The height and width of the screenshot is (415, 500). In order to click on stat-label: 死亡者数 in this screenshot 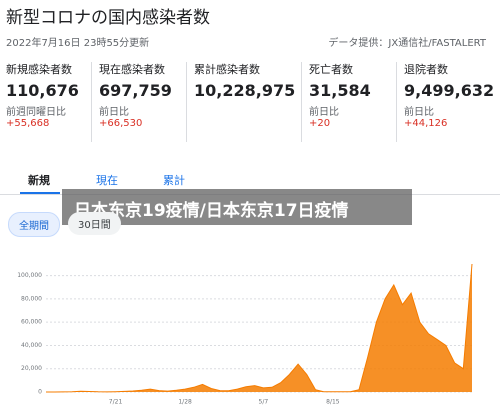, I will do `click(331, 69)`.